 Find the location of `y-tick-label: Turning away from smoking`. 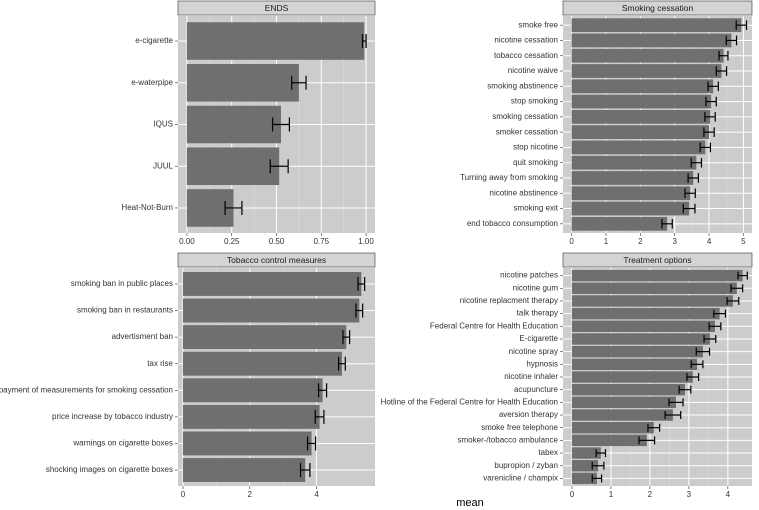

y-tick-label: Turning away from smoking is located at coordinates (509, 177).